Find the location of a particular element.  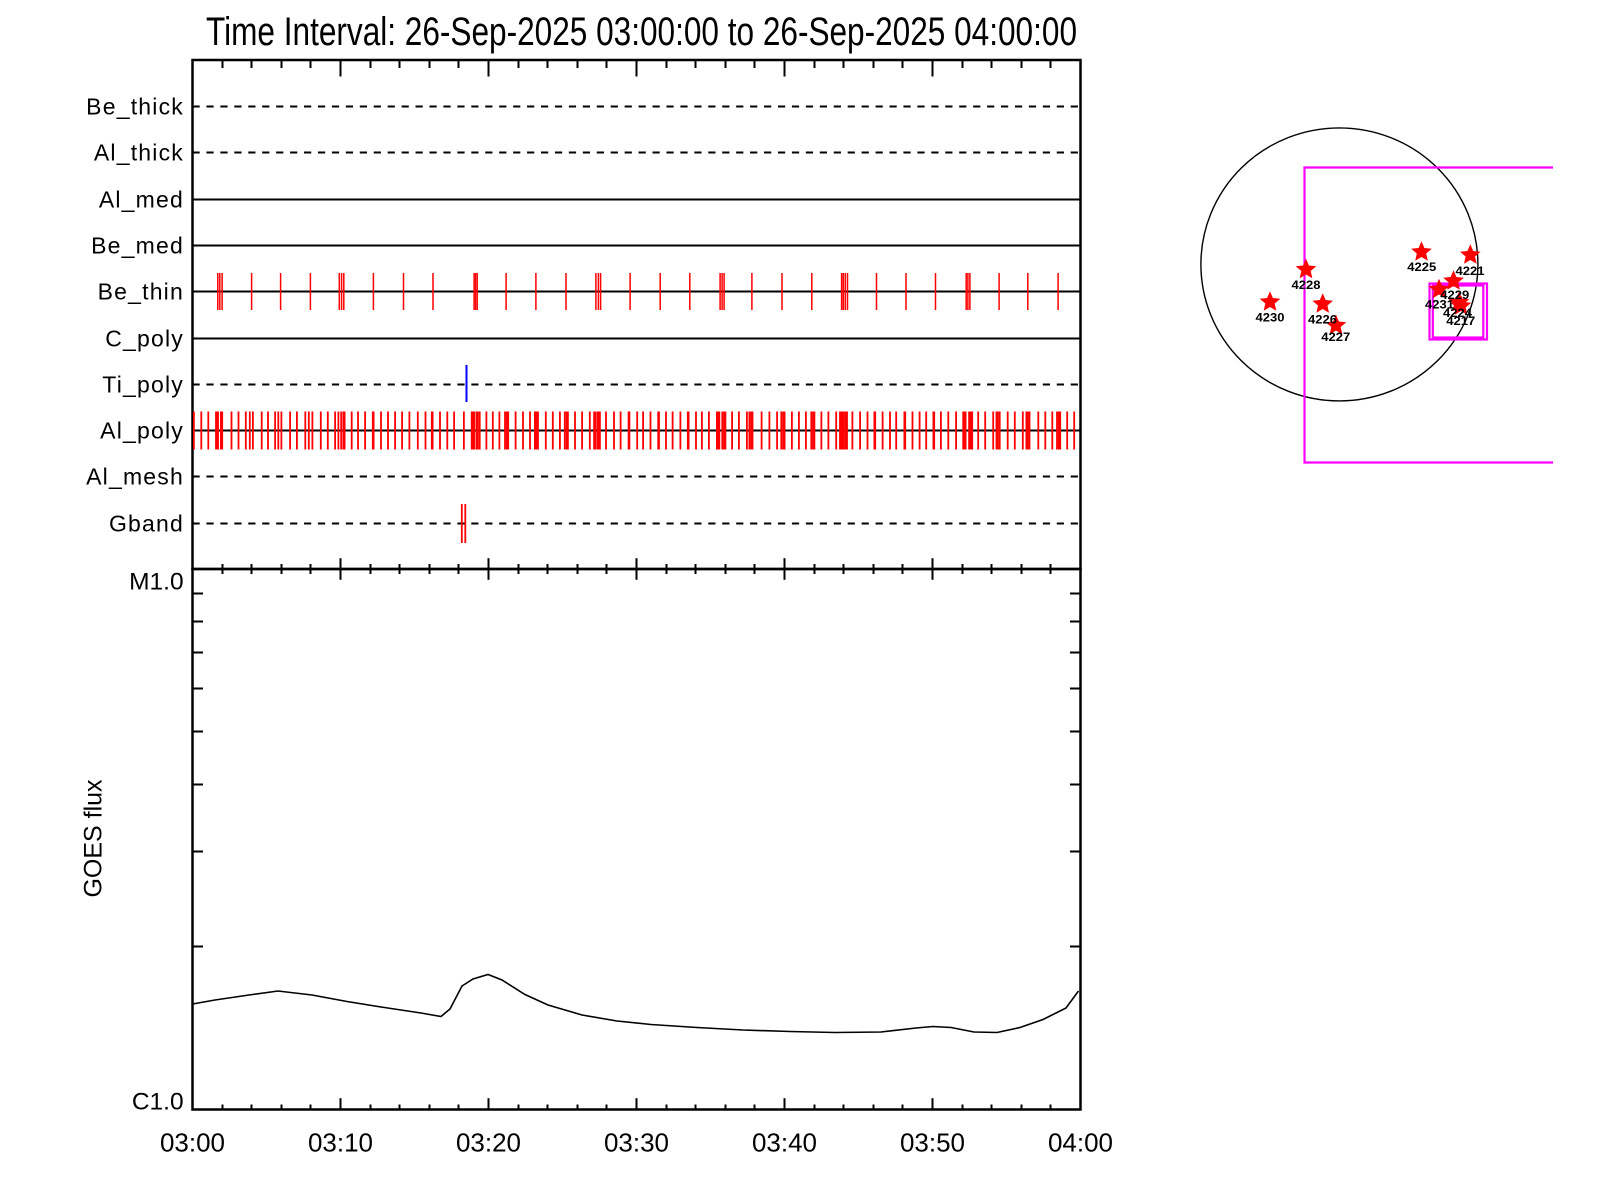

svg-text: 4227 is located at coordinates (1335, 338).